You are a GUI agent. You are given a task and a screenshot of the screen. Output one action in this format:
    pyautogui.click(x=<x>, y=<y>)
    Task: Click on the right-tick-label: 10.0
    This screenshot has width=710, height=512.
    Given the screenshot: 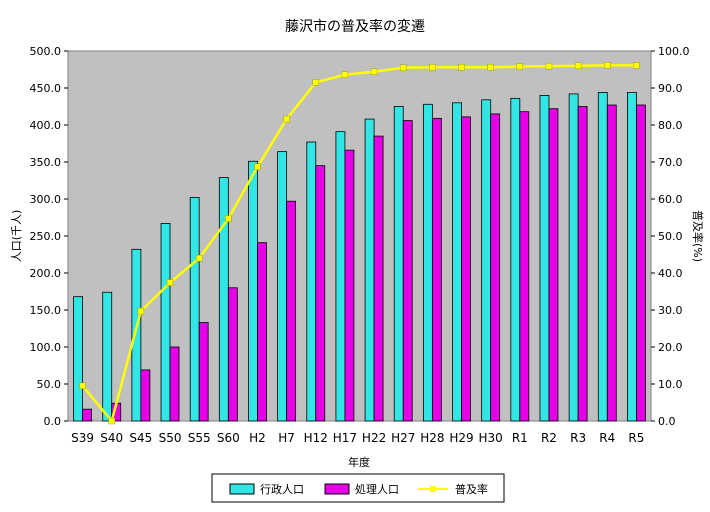 What is the action you would take?
    pyautogui.click(x=670, y=384)
    